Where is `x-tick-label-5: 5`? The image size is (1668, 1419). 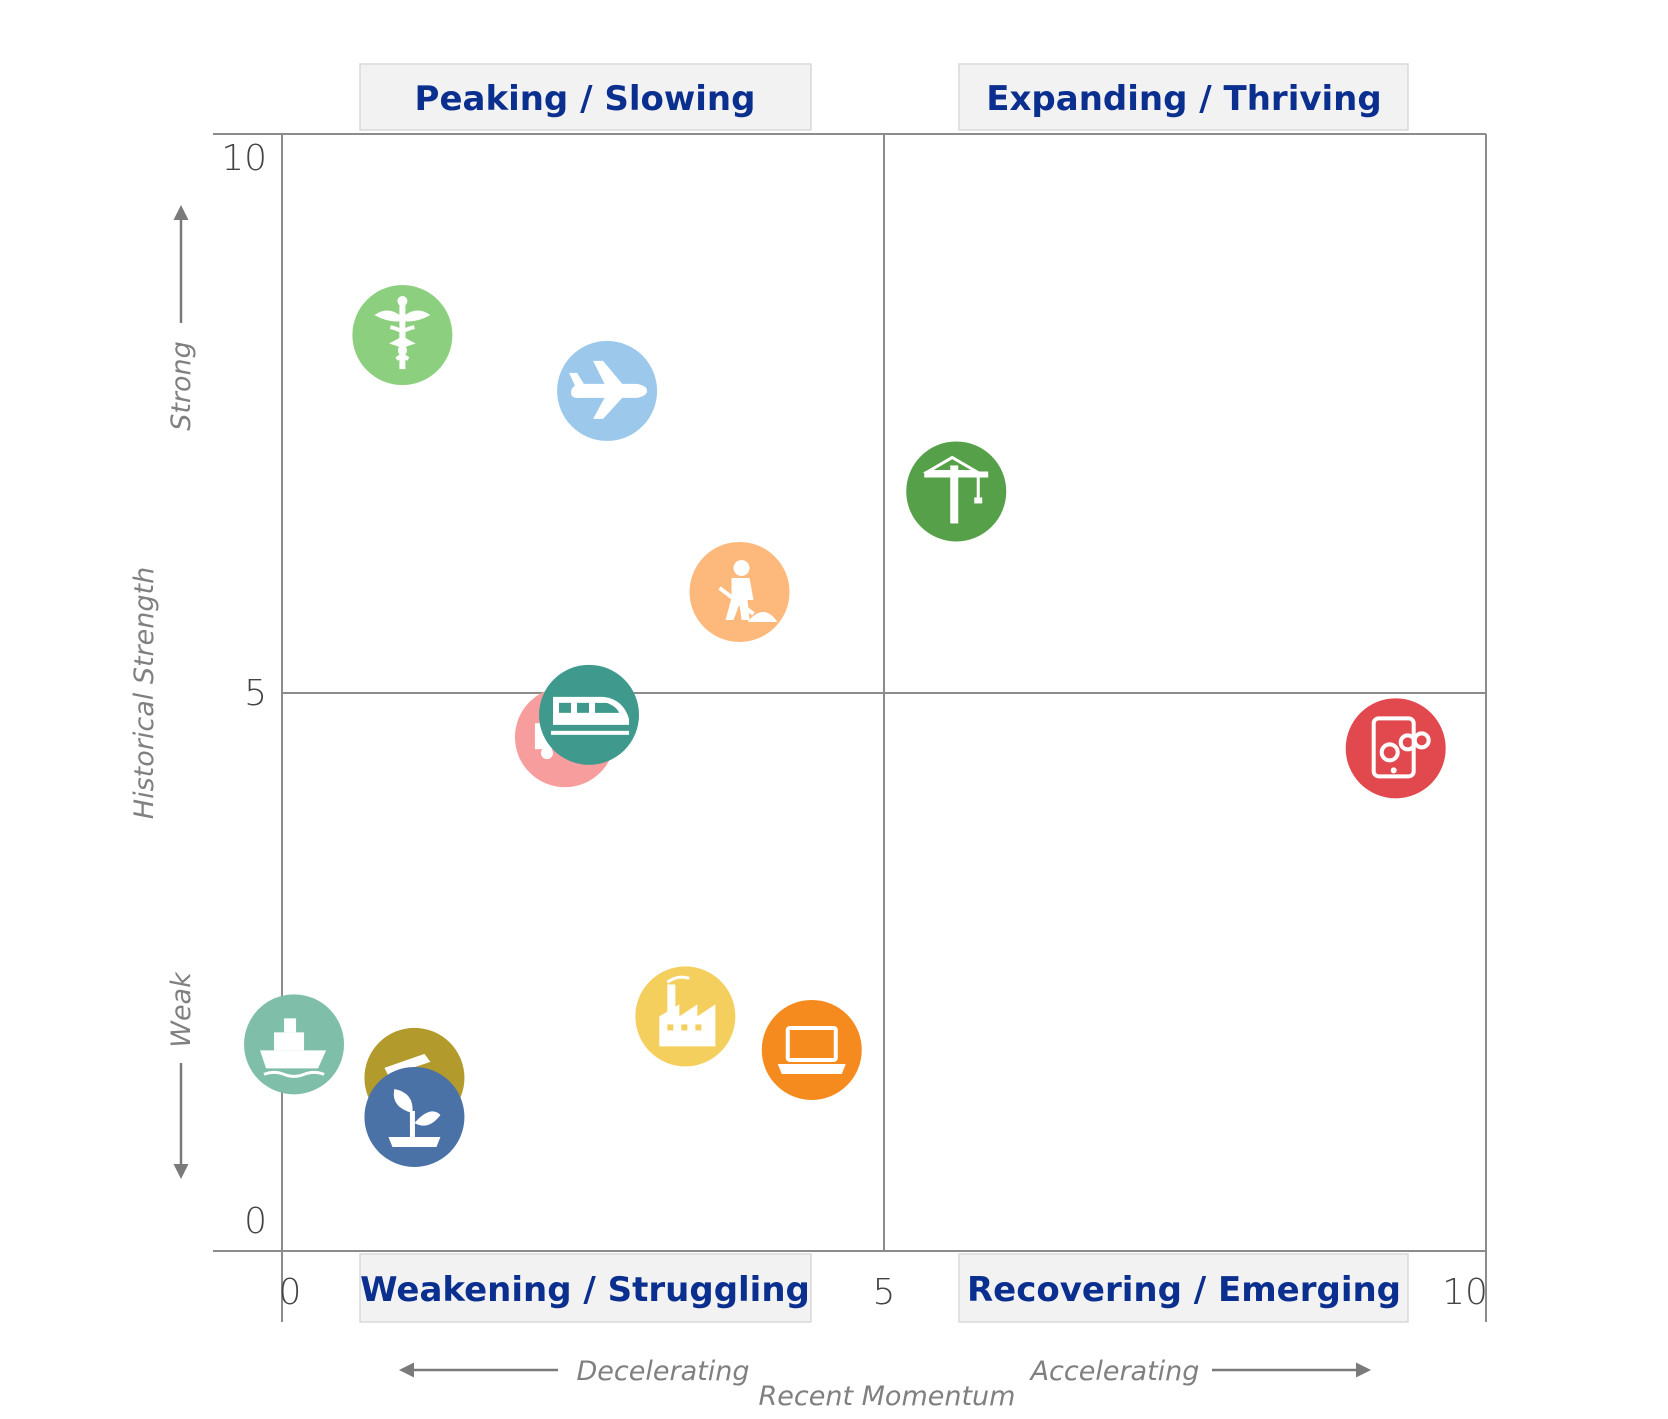
x-tick-label-5: 5 is located at coordinates (884, 1292).